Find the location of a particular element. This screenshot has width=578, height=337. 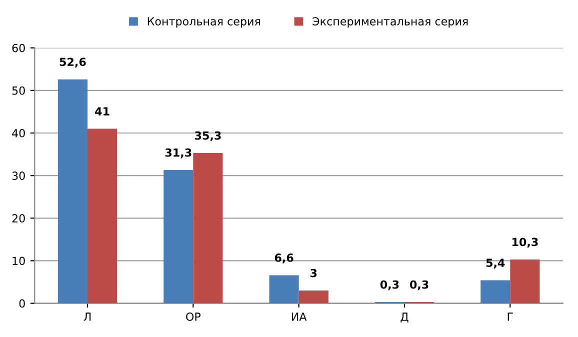

y-tick-label: 10 is located at coordinates (18, 261).